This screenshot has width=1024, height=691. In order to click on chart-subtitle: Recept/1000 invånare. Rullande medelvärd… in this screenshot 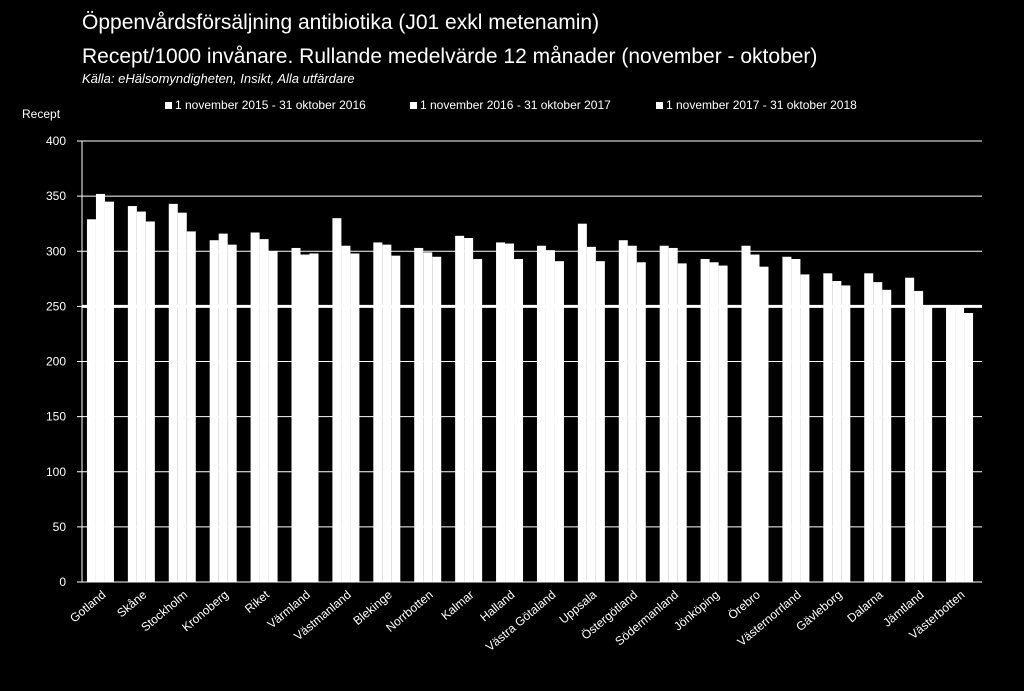, I will do `click(450, 56)`.